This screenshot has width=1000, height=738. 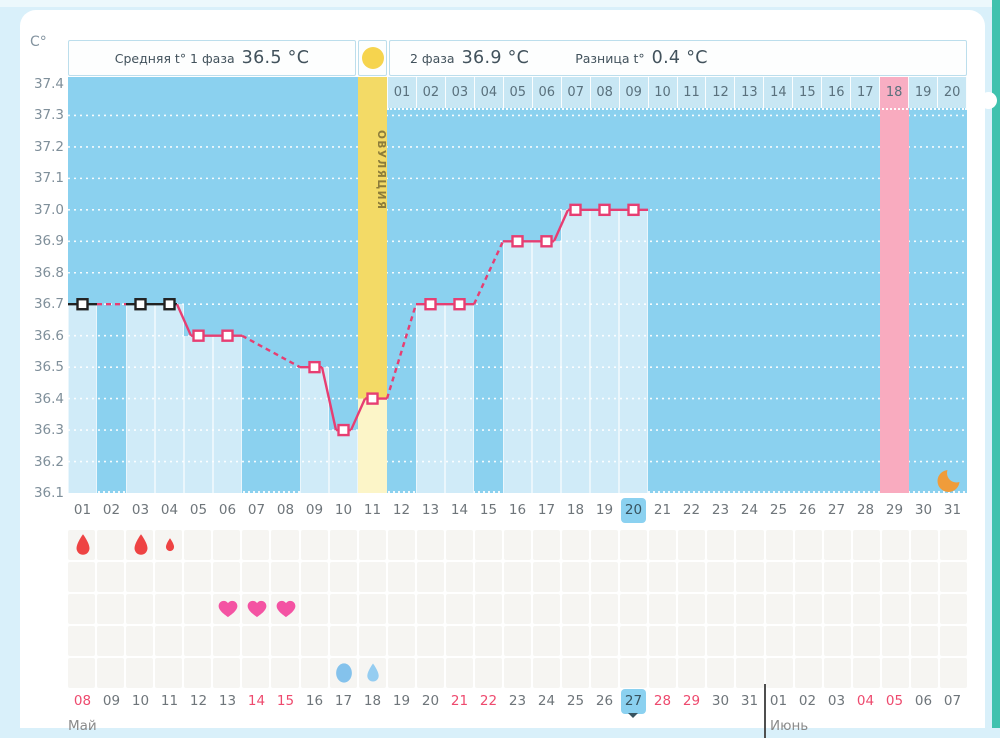 I want to click on cycle-day-31: 31, so click(x=952, y=510).